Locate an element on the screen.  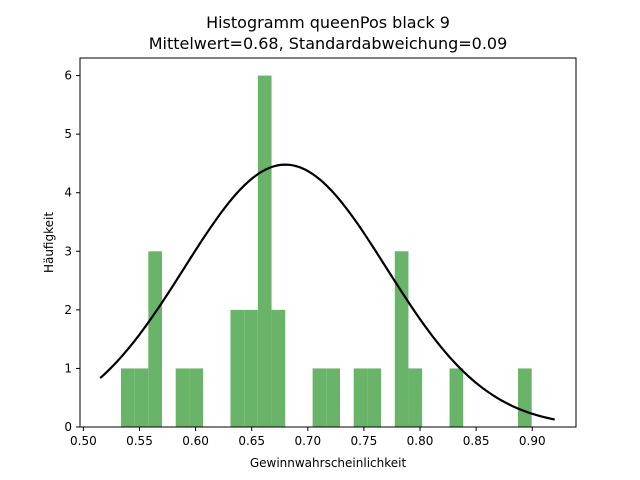
x-tick-label-0: 0.50 is located at coordinates (83, 441).